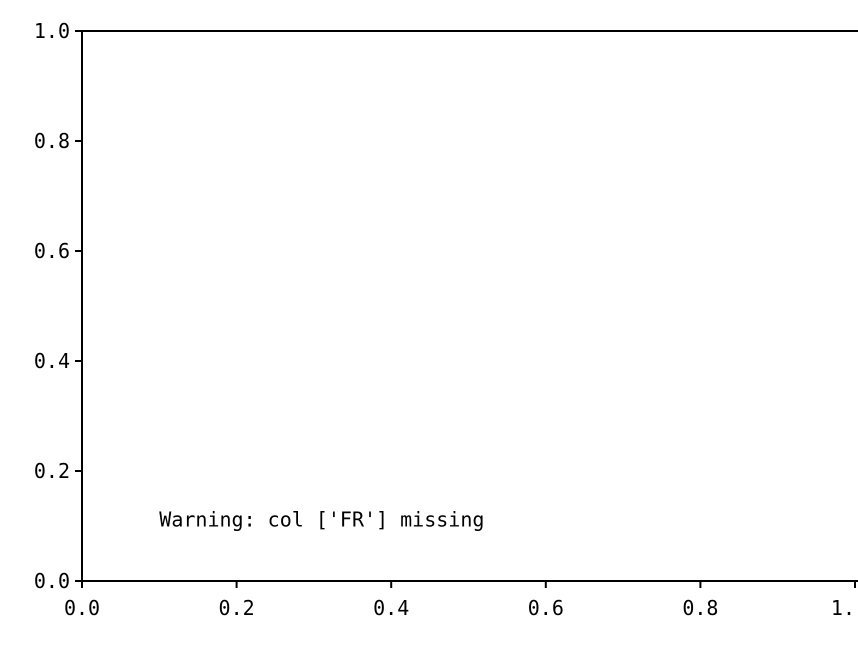 This screenshot has height=650, width=858. I want to click on x-tick-label: 0.0, so click(82, 608).